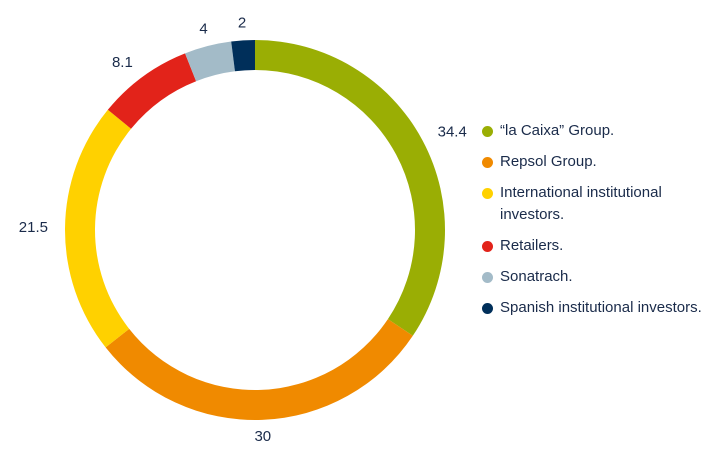 The height and width of the screenshot is (453, 705). I want to click on legend-label: Sonatrach., so click(536, 276).